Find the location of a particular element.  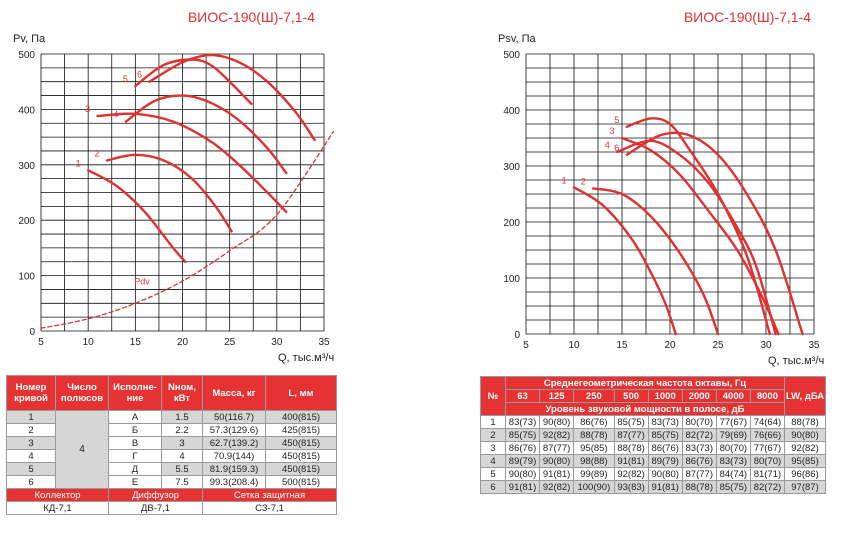

psv-y-tick-label: 500 is located at coordinates (511, 55).